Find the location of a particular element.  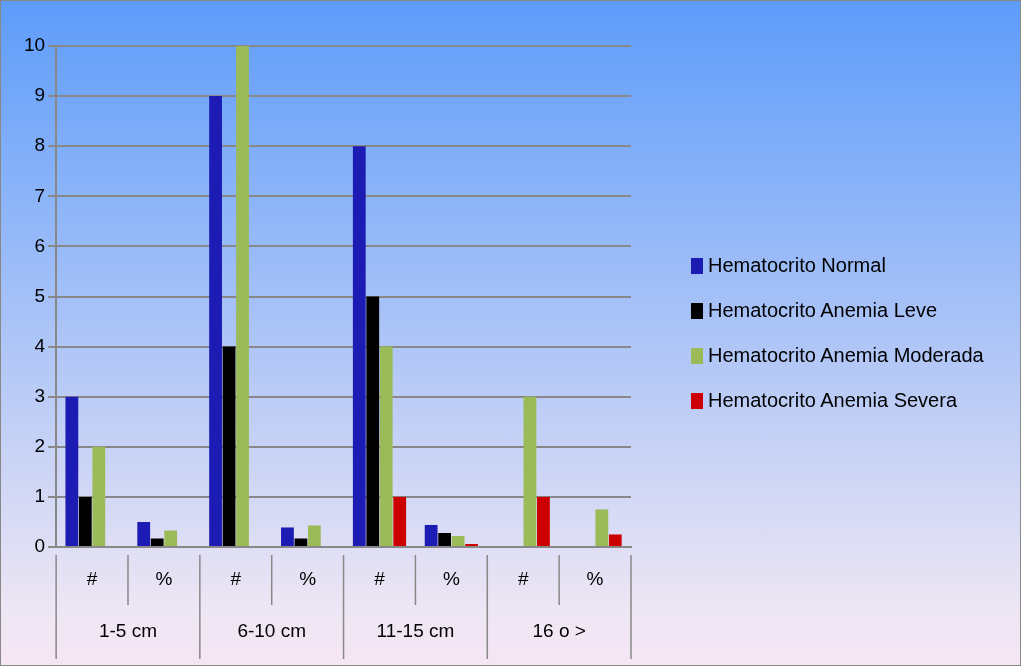

legend-label: Hematocrito Normal is located at coordinates (797, 265).